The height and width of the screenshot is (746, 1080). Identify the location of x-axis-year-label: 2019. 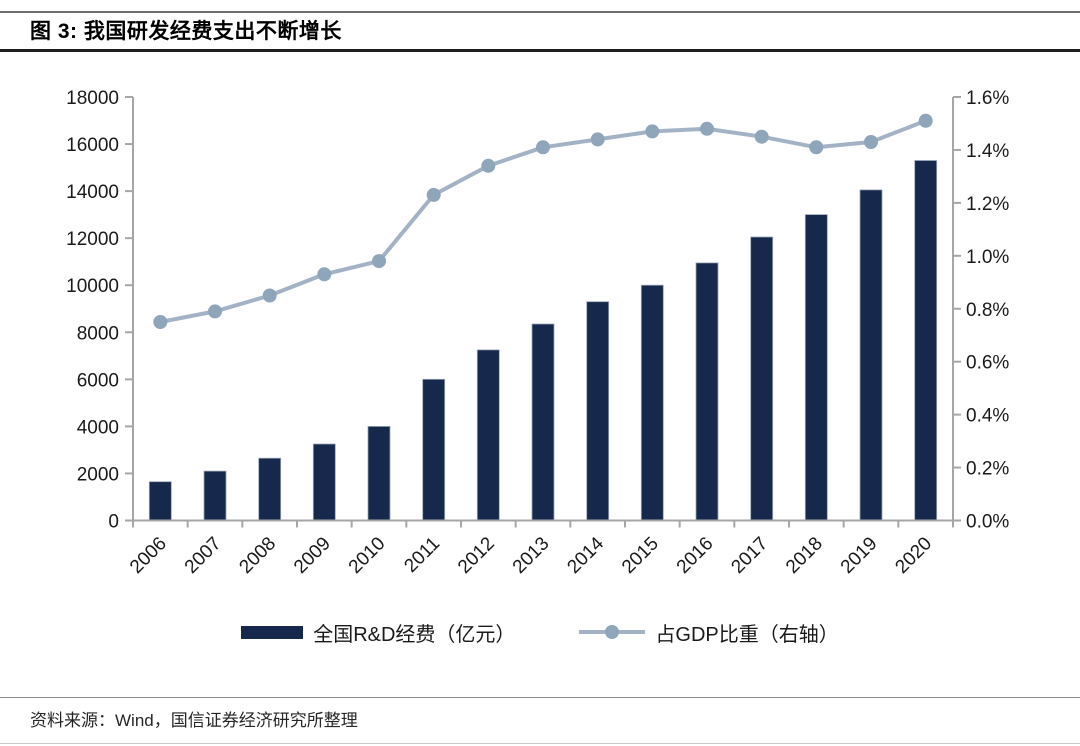
(859, 555).